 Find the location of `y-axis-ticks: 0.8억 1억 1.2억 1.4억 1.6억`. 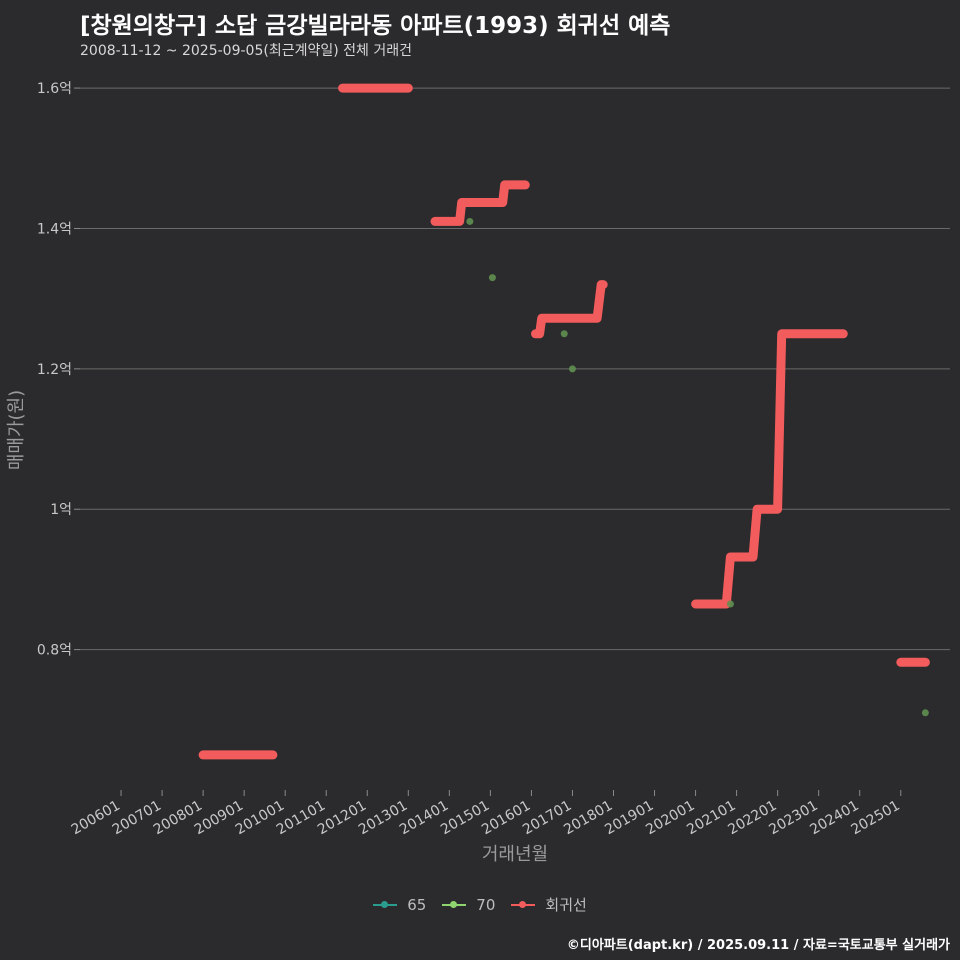

y-axis-ticks: 0.8억 1억 1.2억 1.4억 1.6억 is located at coordinates (58, 370).